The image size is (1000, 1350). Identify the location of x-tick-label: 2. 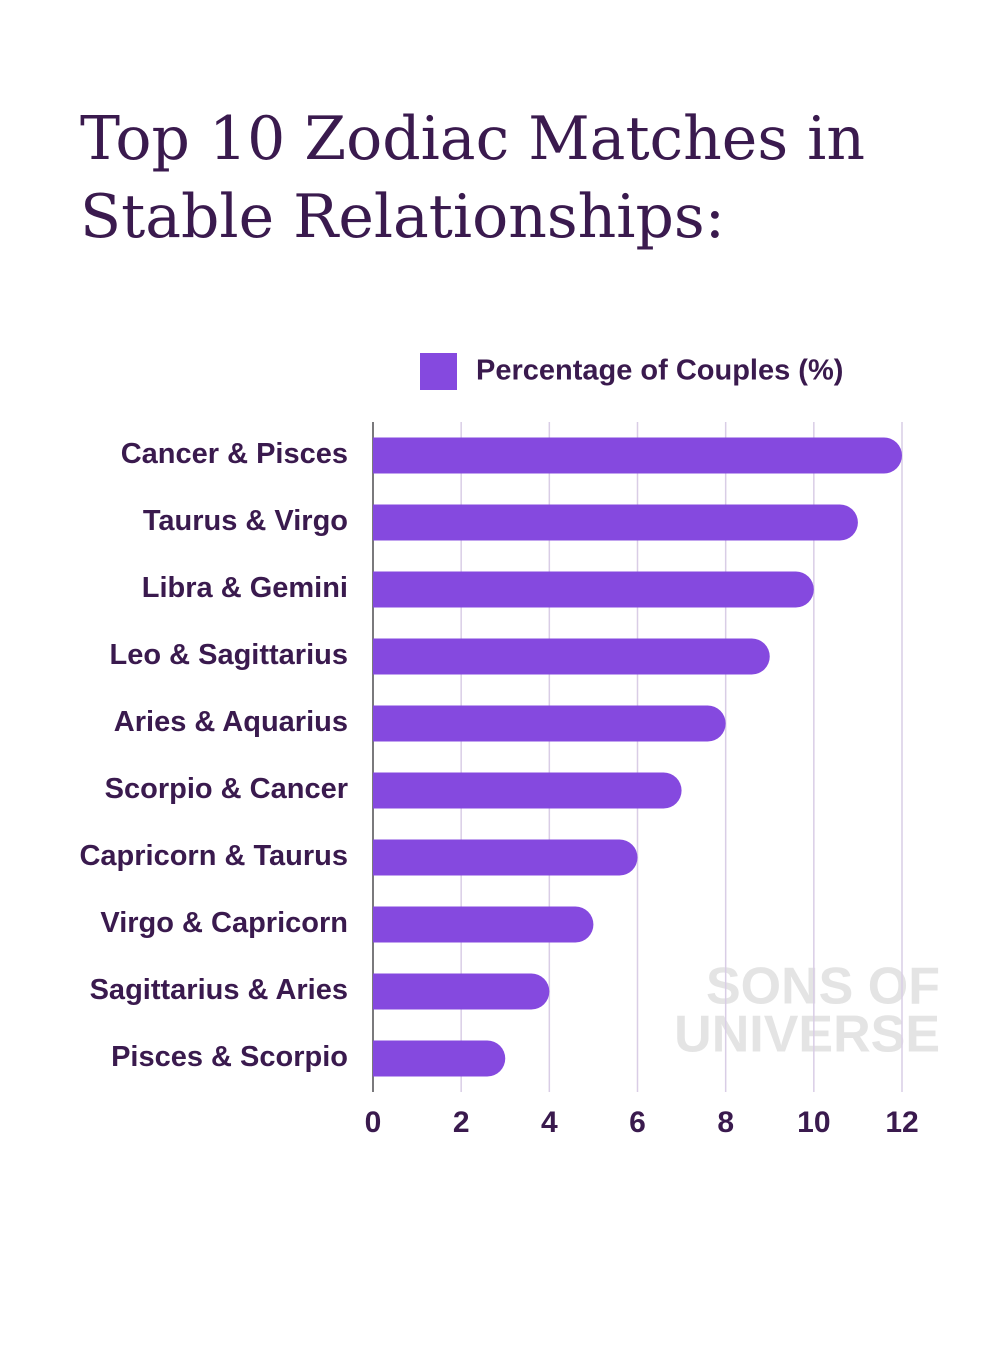
(461, 1122).